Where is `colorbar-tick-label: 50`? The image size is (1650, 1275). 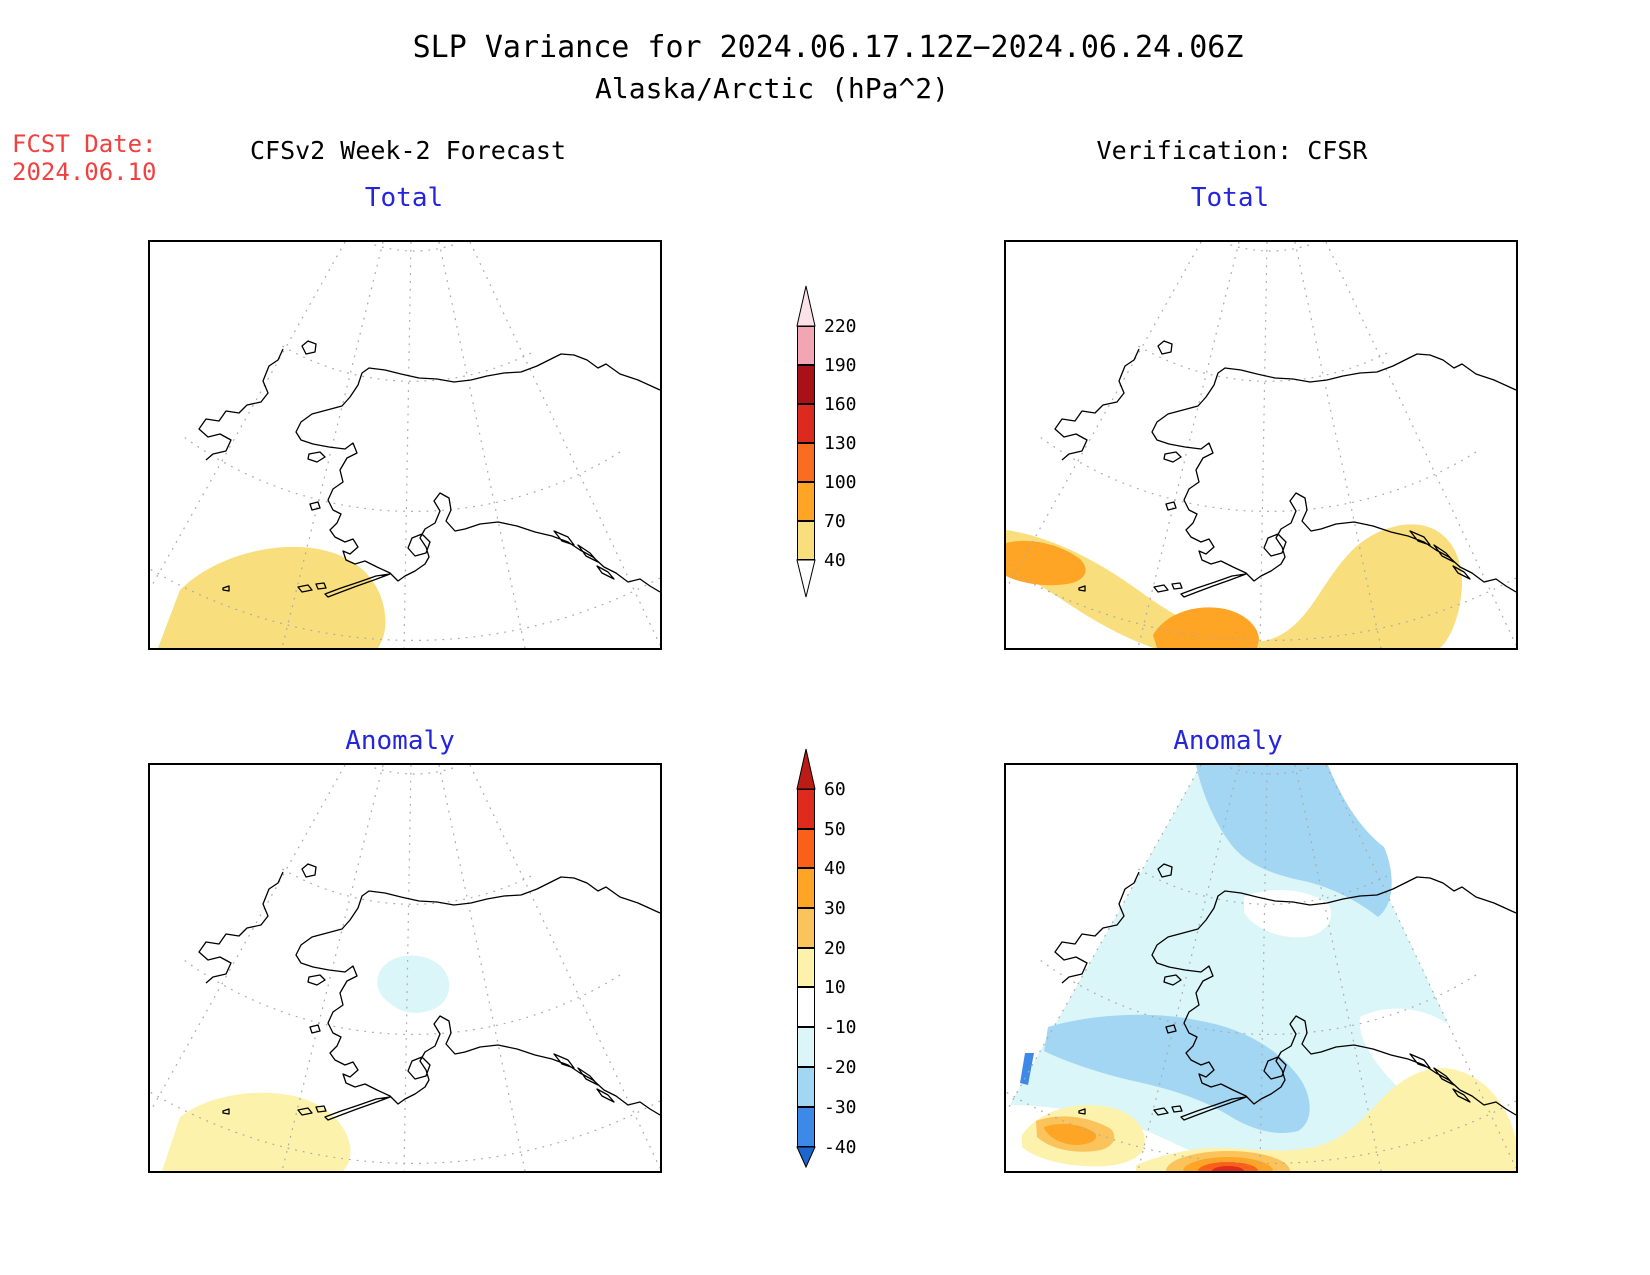 colorbar-tick-label: 50 is located at coordinates (835, 829).